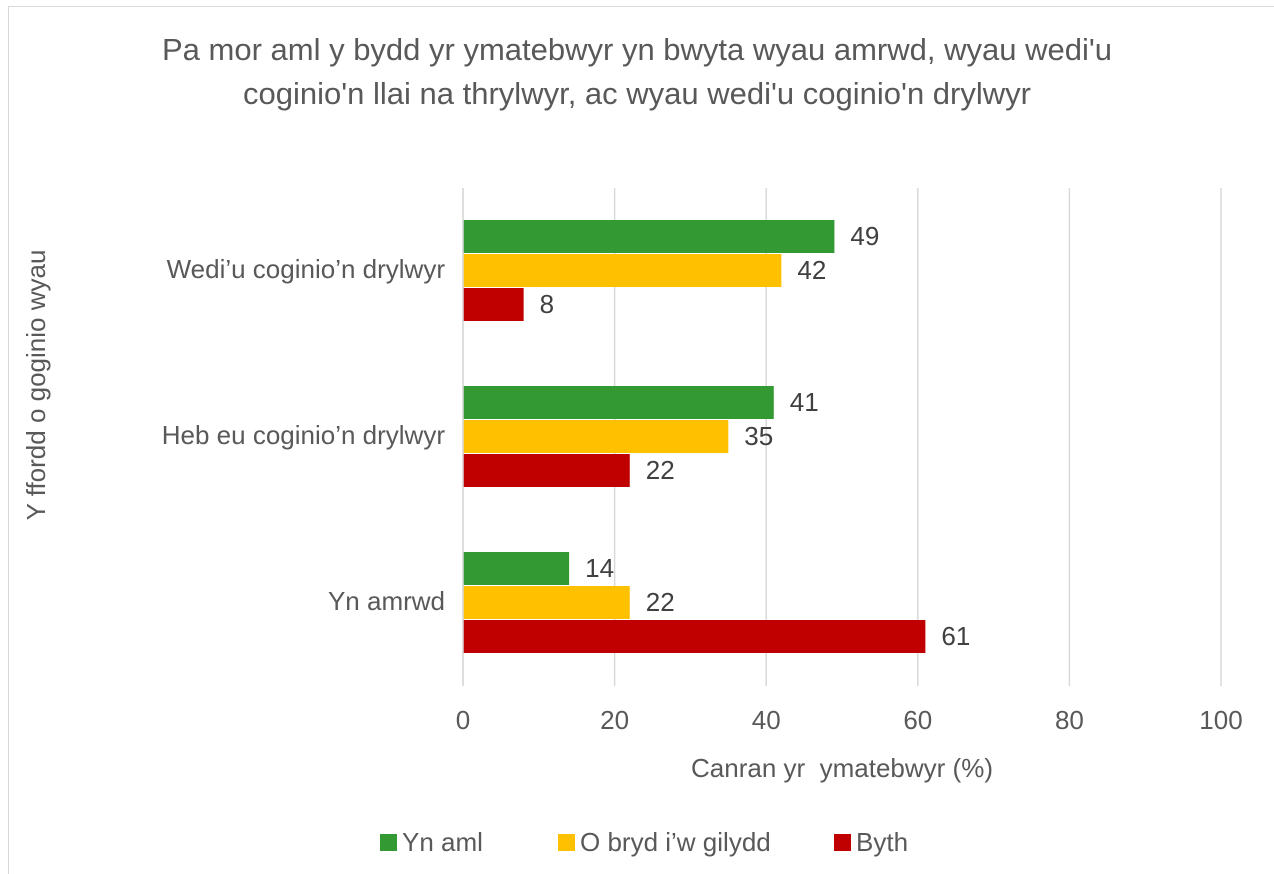 Image resolution: width=1274 pixels, height=874 pixels. I want to click on x-tick-label: 40, so click(766, 720).